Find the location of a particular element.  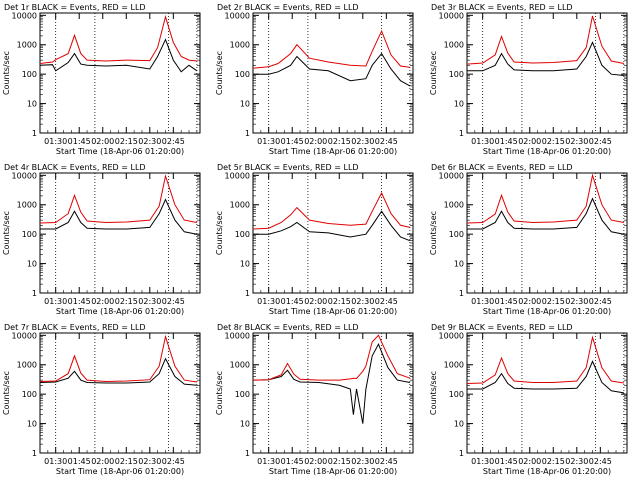

plot-title: Det 3r BLACK = Events, RED = LLD is located at coordinates (502, 7).